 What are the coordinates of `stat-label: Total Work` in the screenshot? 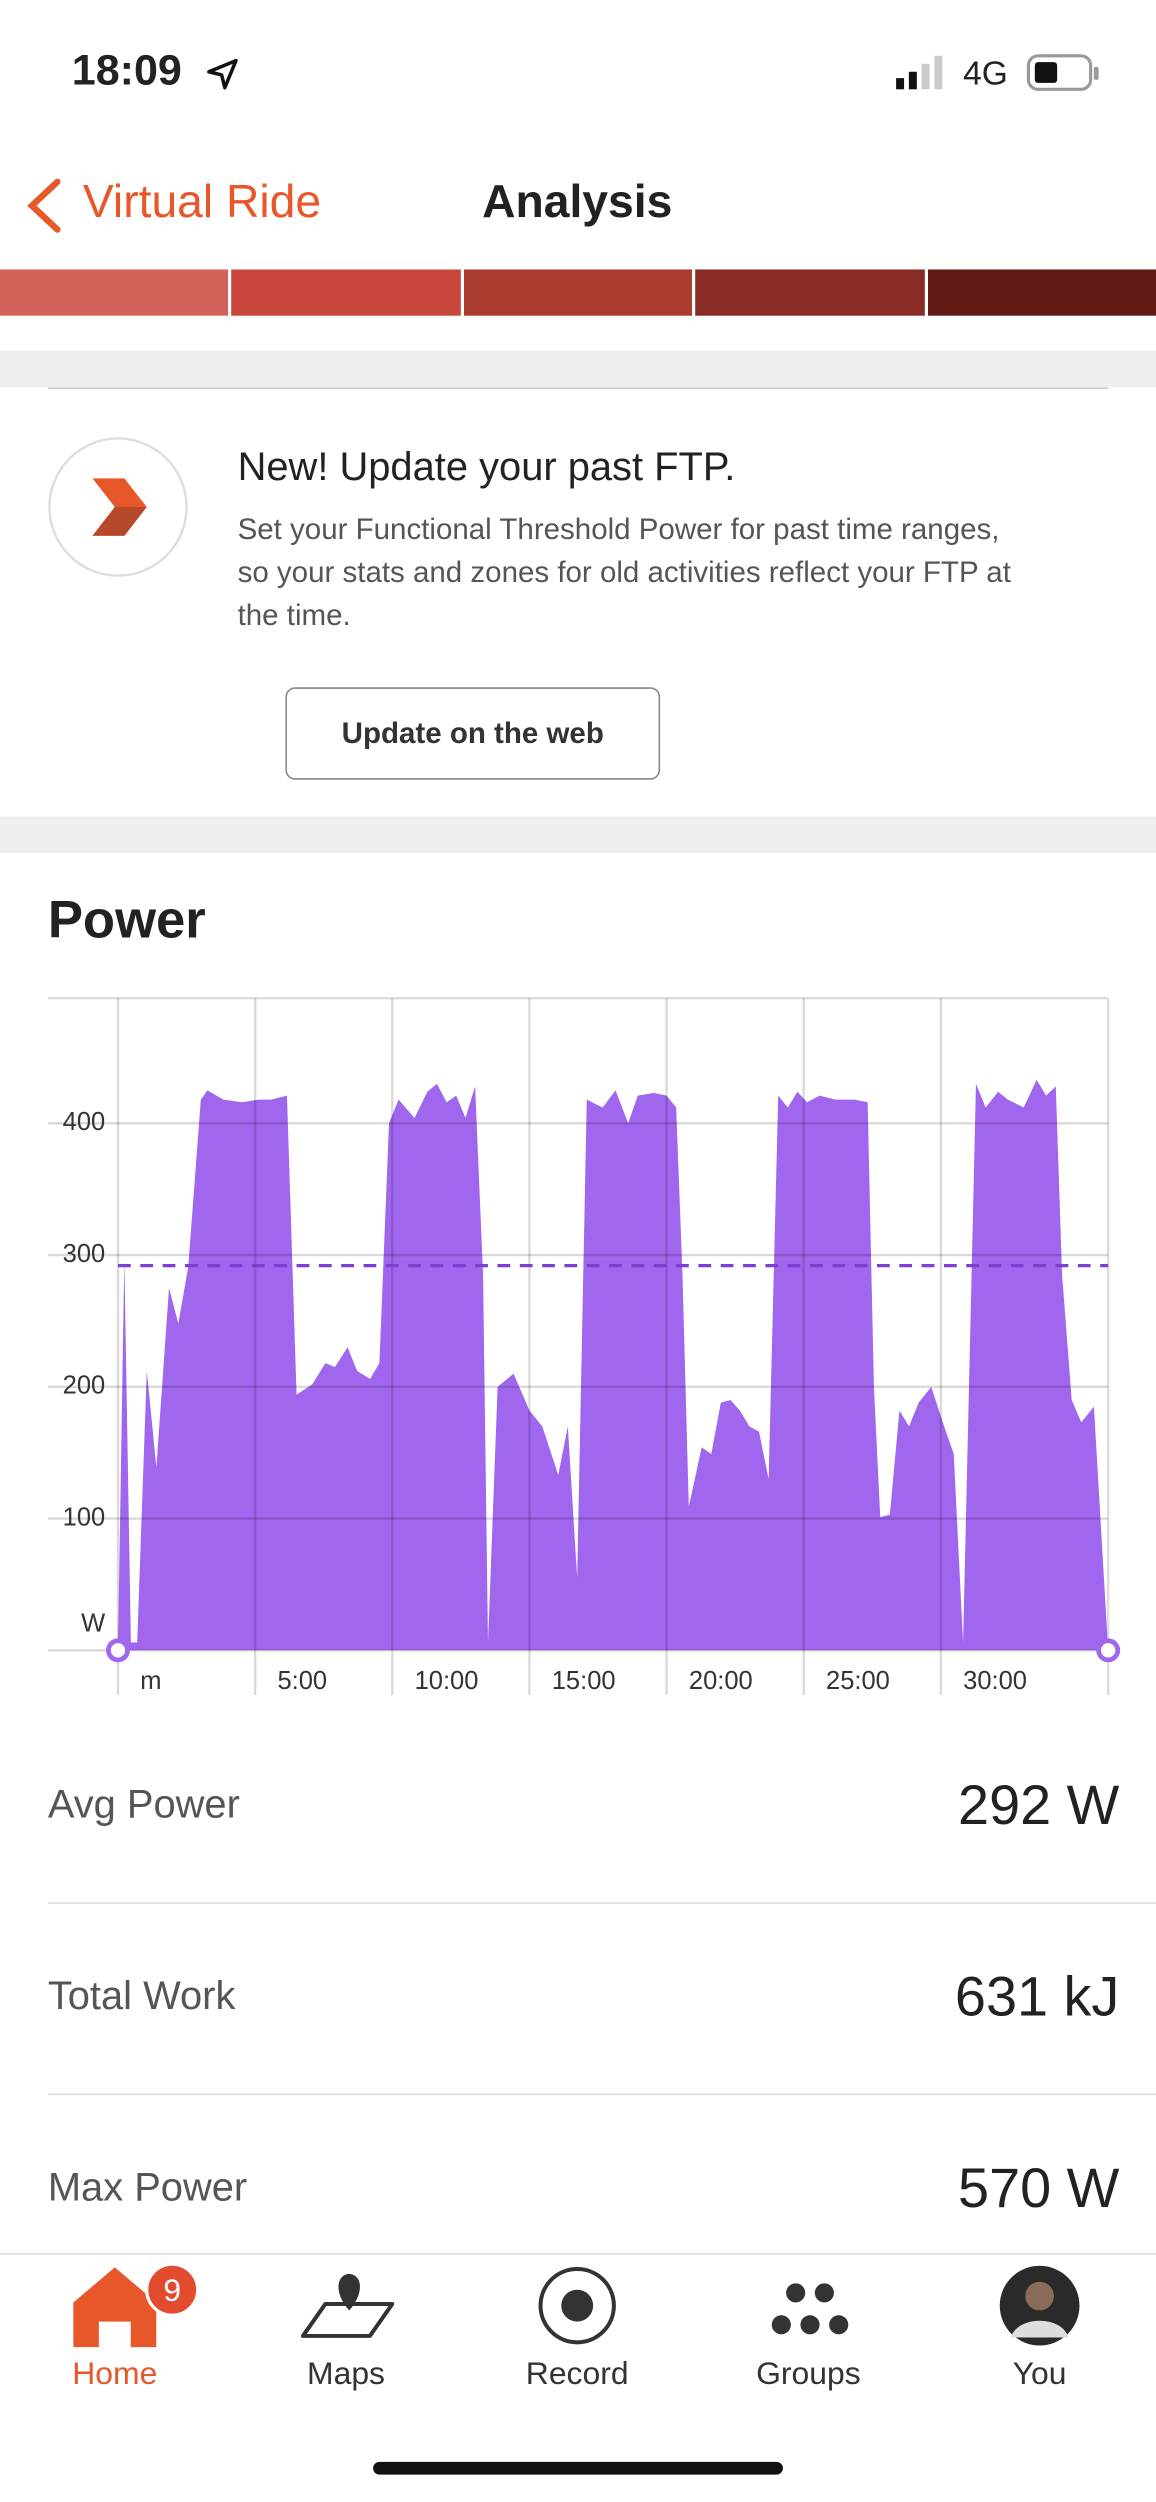 It's located at (141, 1996).